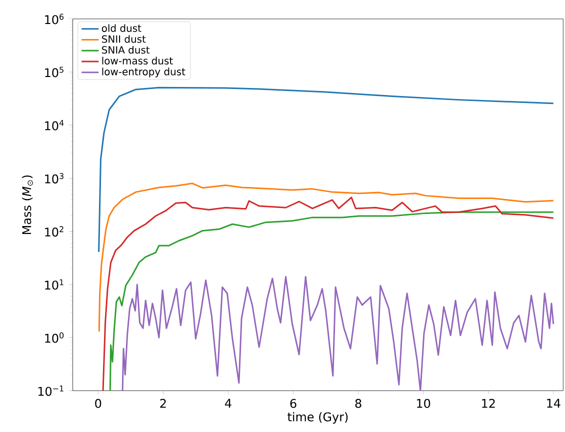  What do you see at coordinates (293, 403) in the screenshot?
I see `x-tick-label: 6` at bounding box center [293, 403].